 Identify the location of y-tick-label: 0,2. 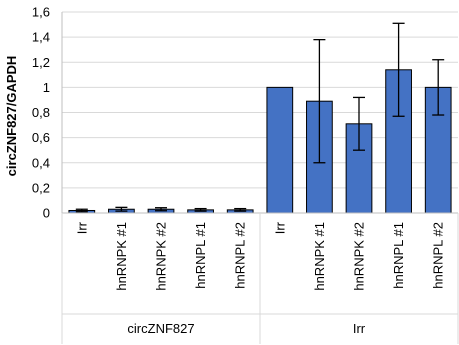
(41, 187).